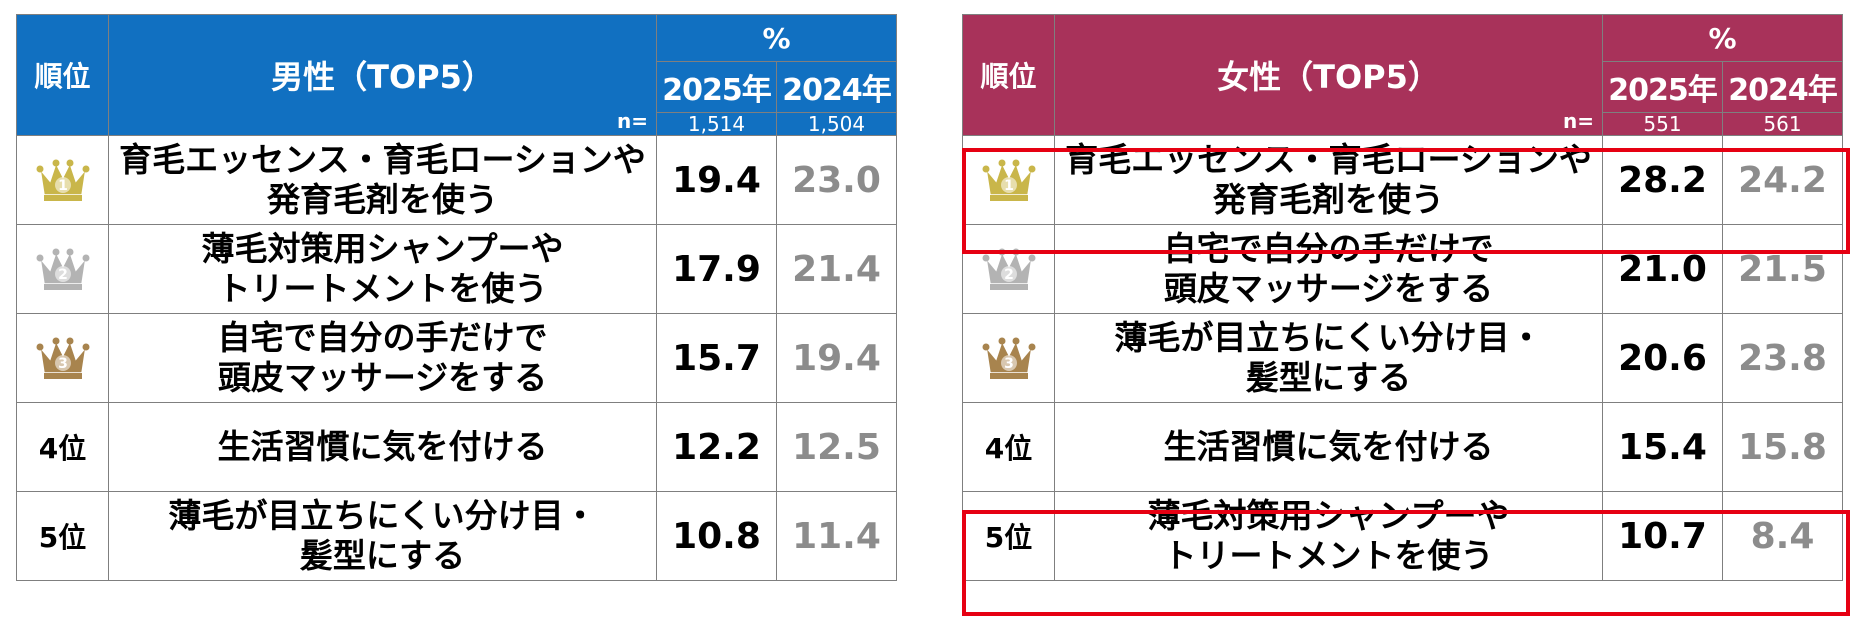  What do you see at coordinates (1782, 358) in the screenshot?
I see `value-2024: 23.8` at bounding box center [1782, 358].